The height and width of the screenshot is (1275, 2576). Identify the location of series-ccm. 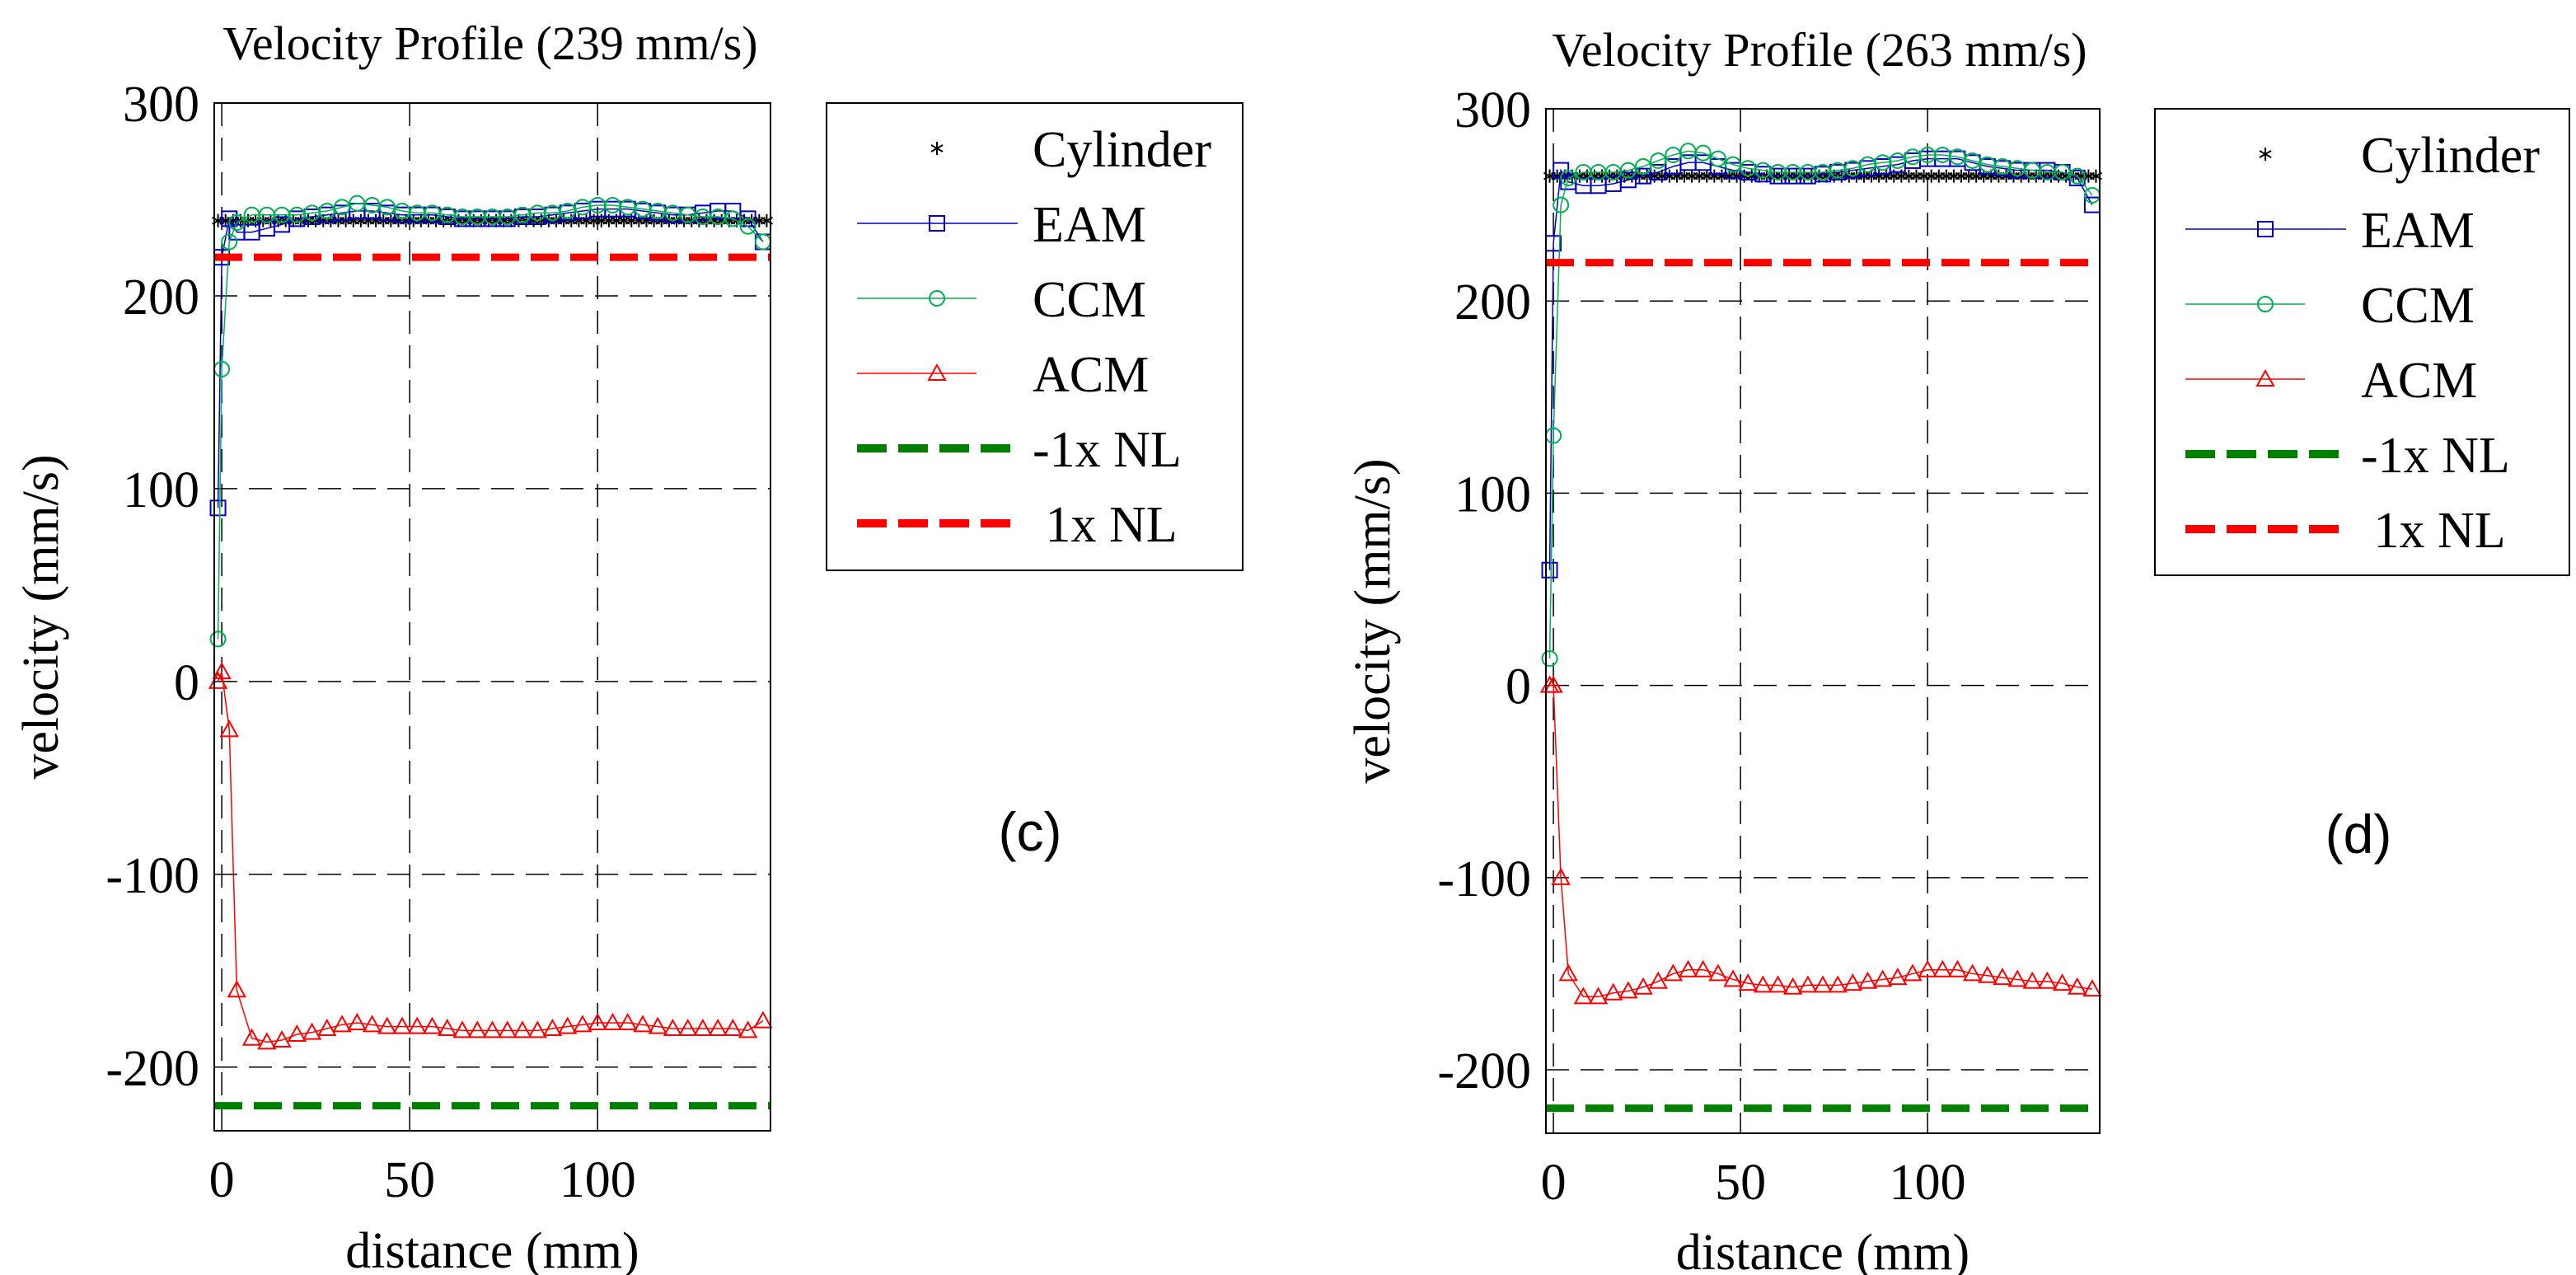
(490, 421).